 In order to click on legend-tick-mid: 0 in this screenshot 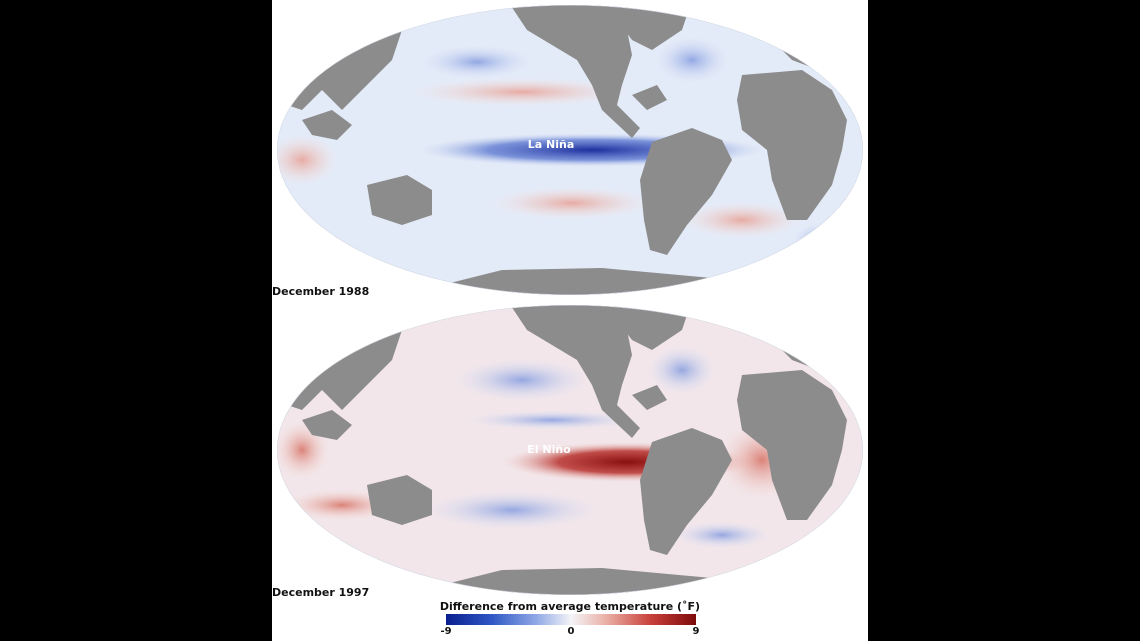, I will do `click(571, 631)`.